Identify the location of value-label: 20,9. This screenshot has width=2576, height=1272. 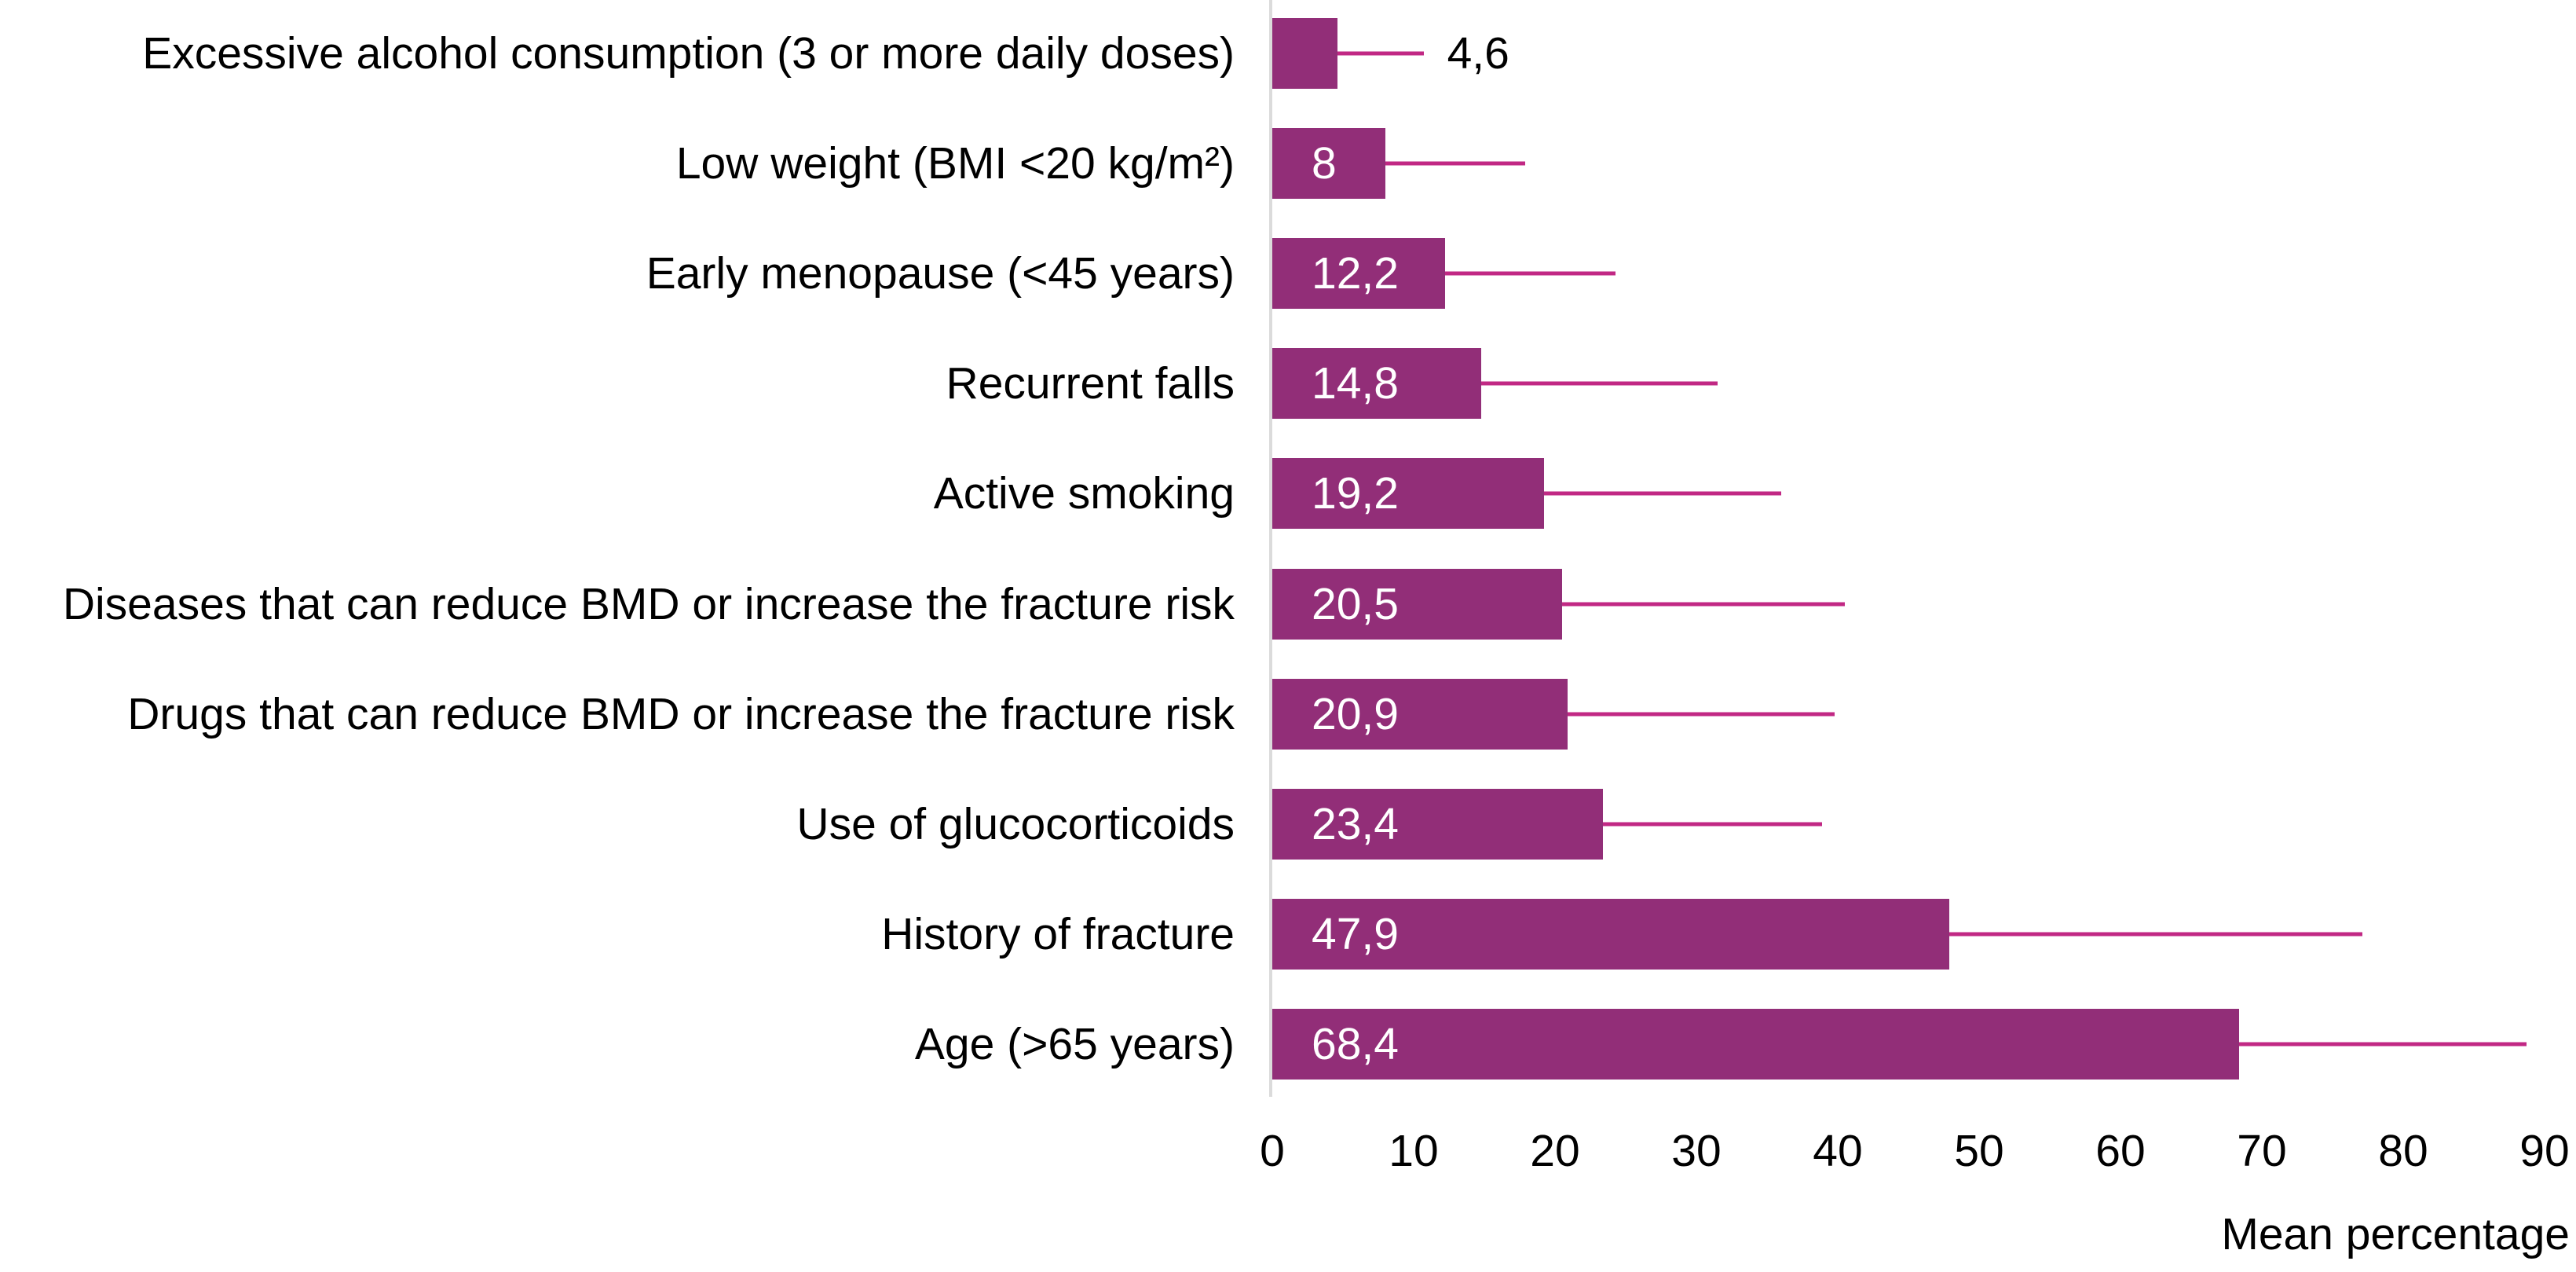
(1355, 714).